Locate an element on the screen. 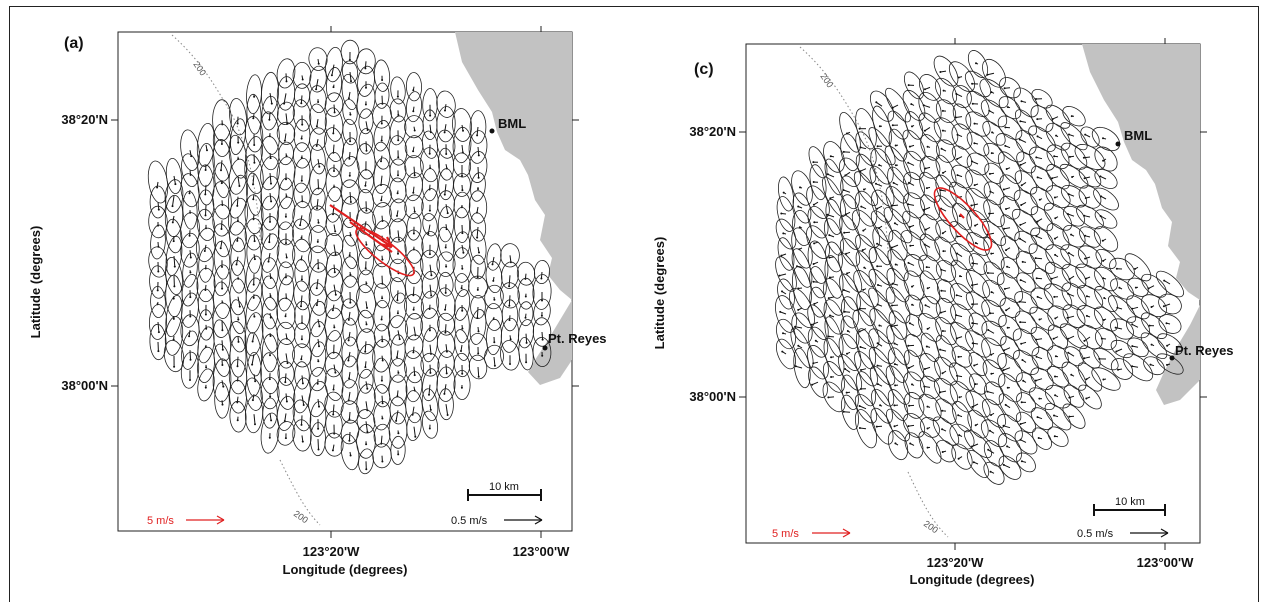  panel-c-lat-tick-2: 38°00'N is located at coordinates (712, 396).